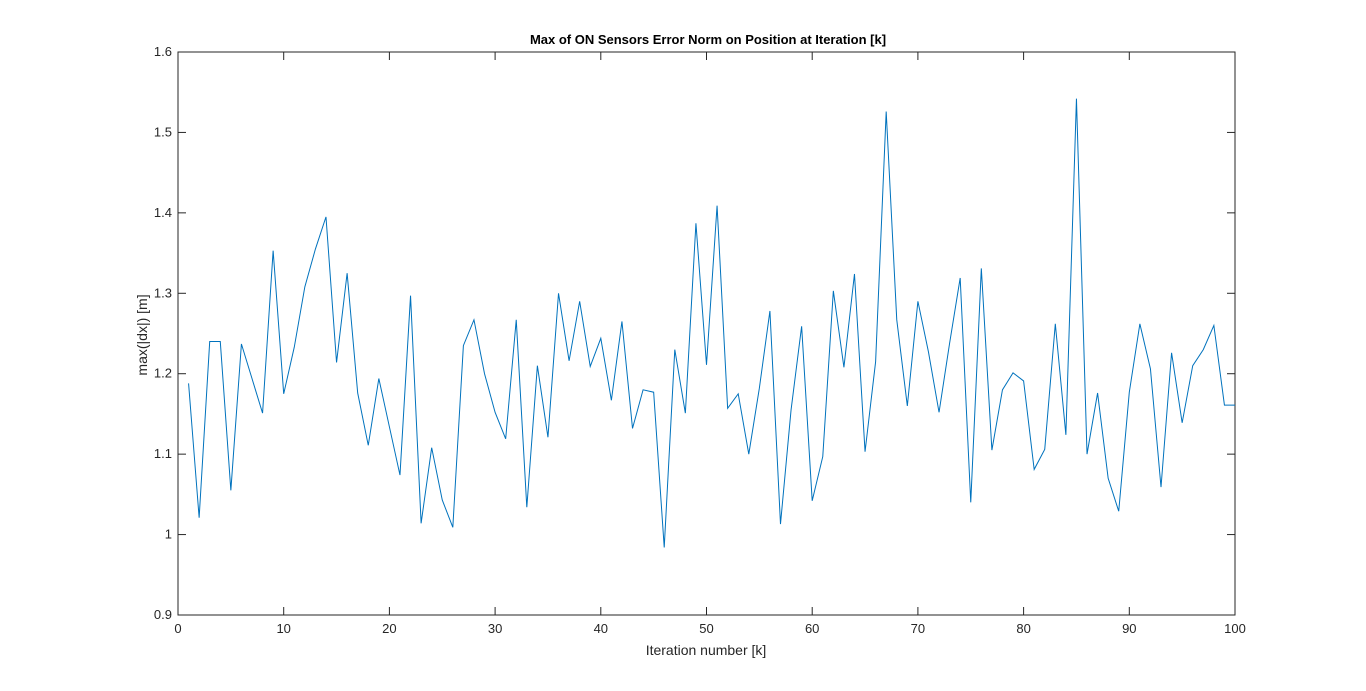 This screenshot has width=1366, height=691. What do you see at coordinates (177, 628) in the screenshot?
I see `x-tick-label: 0` at bounding box center [177, 628].